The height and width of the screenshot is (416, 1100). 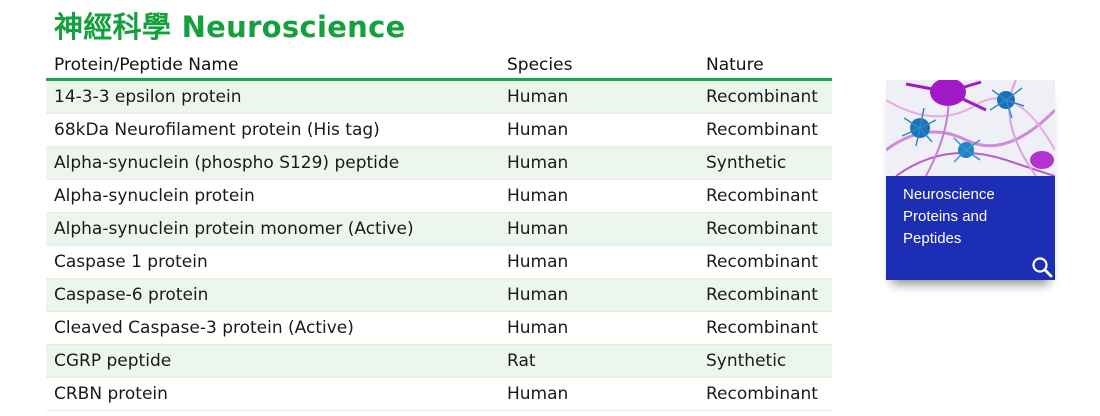 I want to click on table-row: CGRP peptide Rat Synthetic, so click(x=439, y=361).